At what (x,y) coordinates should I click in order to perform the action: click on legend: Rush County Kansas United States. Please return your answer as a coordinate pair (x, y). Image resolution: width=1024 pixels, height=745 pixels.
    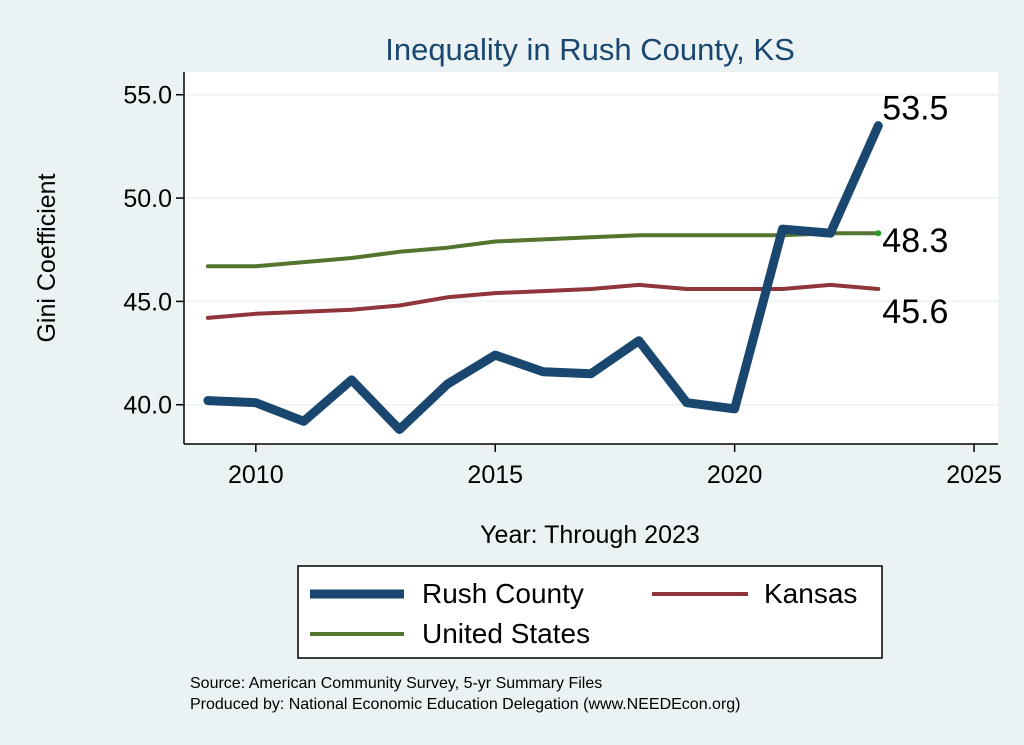
    Looking at the image, I should click on (590, 612).